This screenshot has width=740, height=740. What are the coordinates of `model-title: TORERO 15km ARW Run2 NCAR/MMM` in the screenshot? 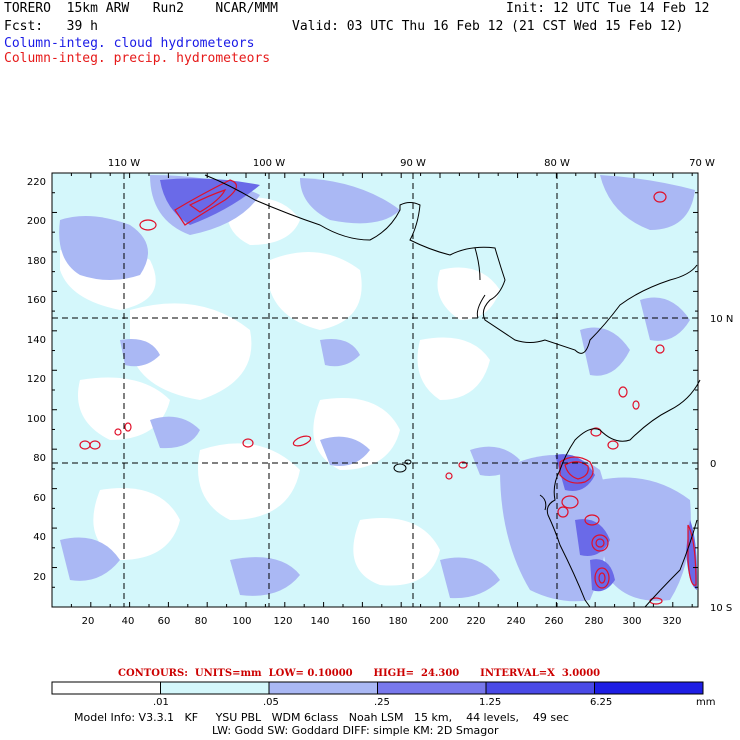 It's located at (141, 8).